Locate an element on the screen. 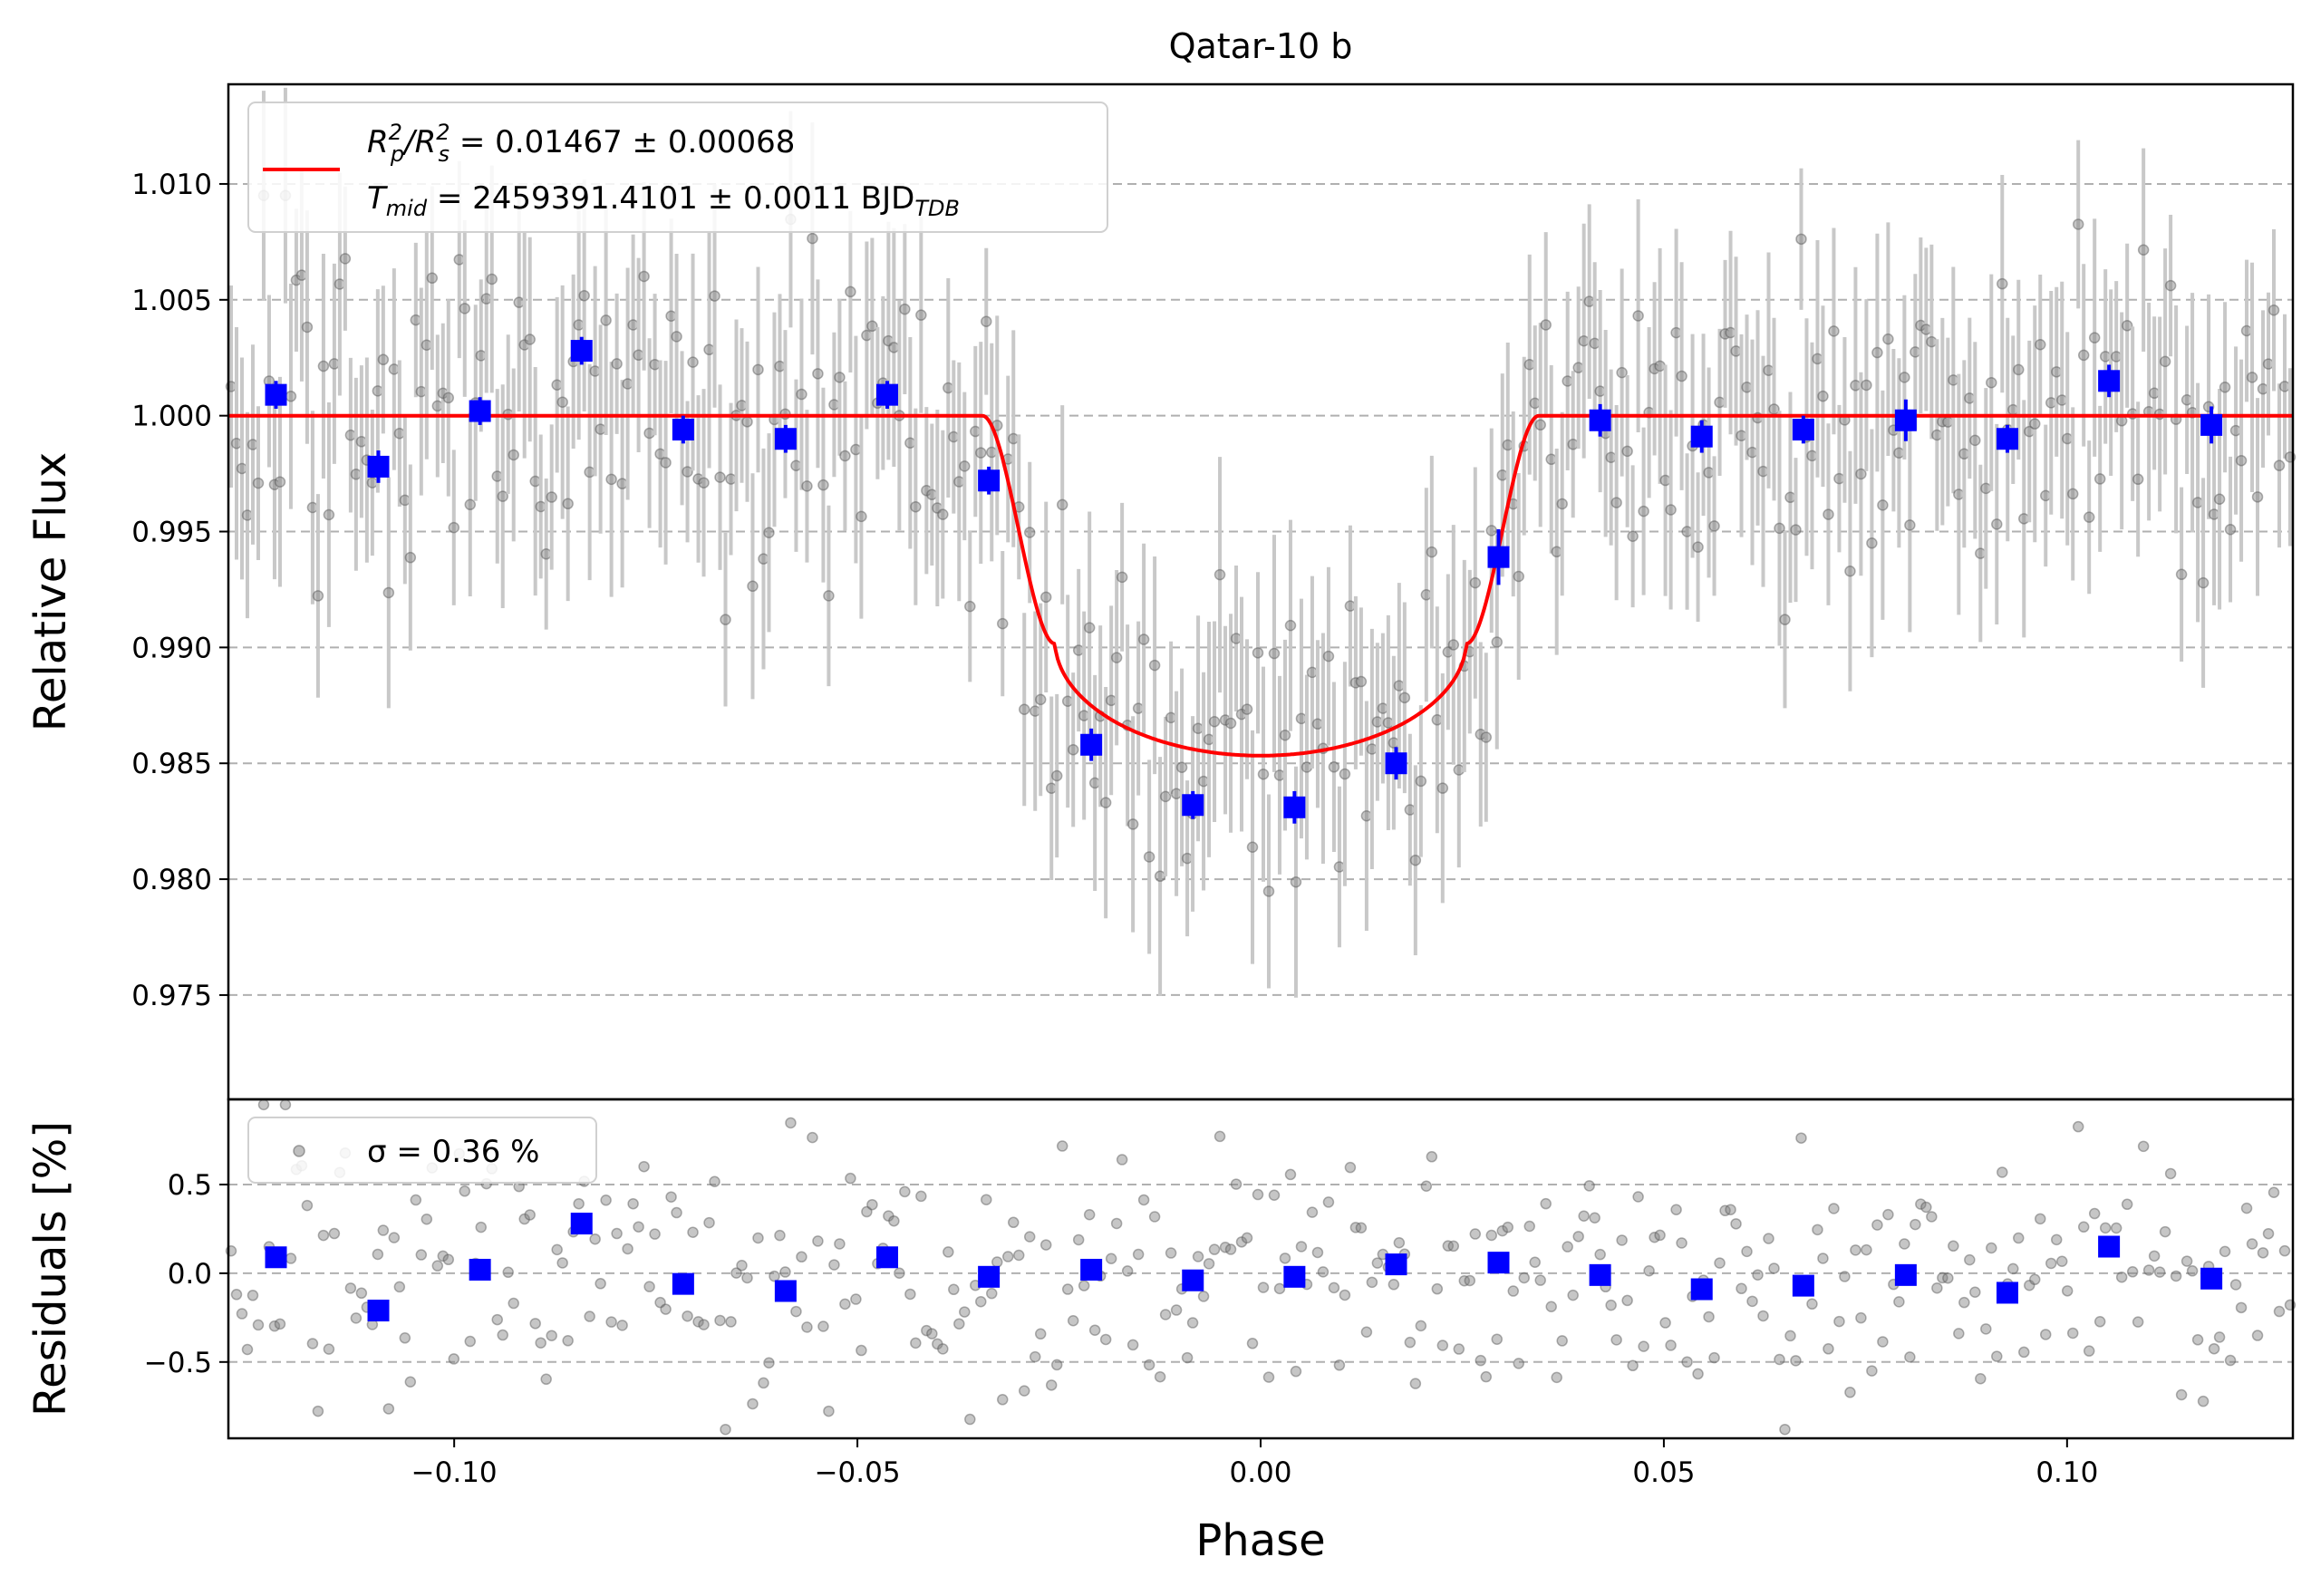 This screenshot has width=2311, height=1596. legend-tmid-entry: Tmid = 2459391.4101 ± 0.0011 BJDTDB is located at coordinates (663, 200).